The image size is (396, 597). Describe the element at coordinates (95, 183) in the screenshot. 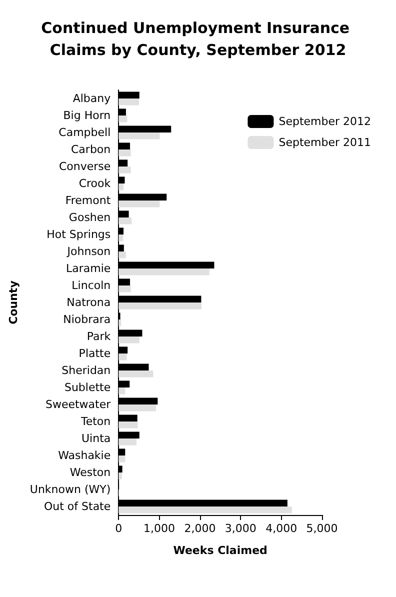

I see `y-tick-label: Crook` at that location.